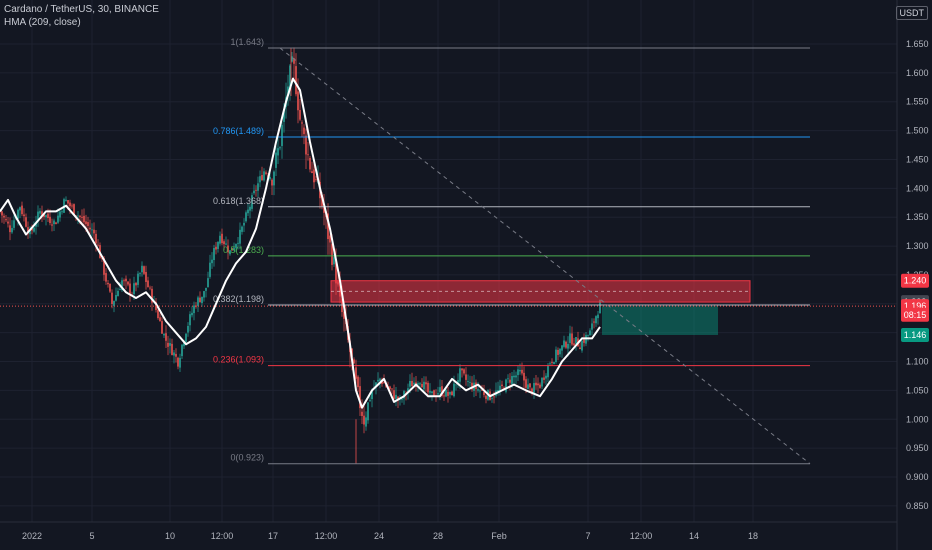 This screenshot has height=550, width=932. I want to click on indicator-title: HMA (209, close), so click(42, 22).